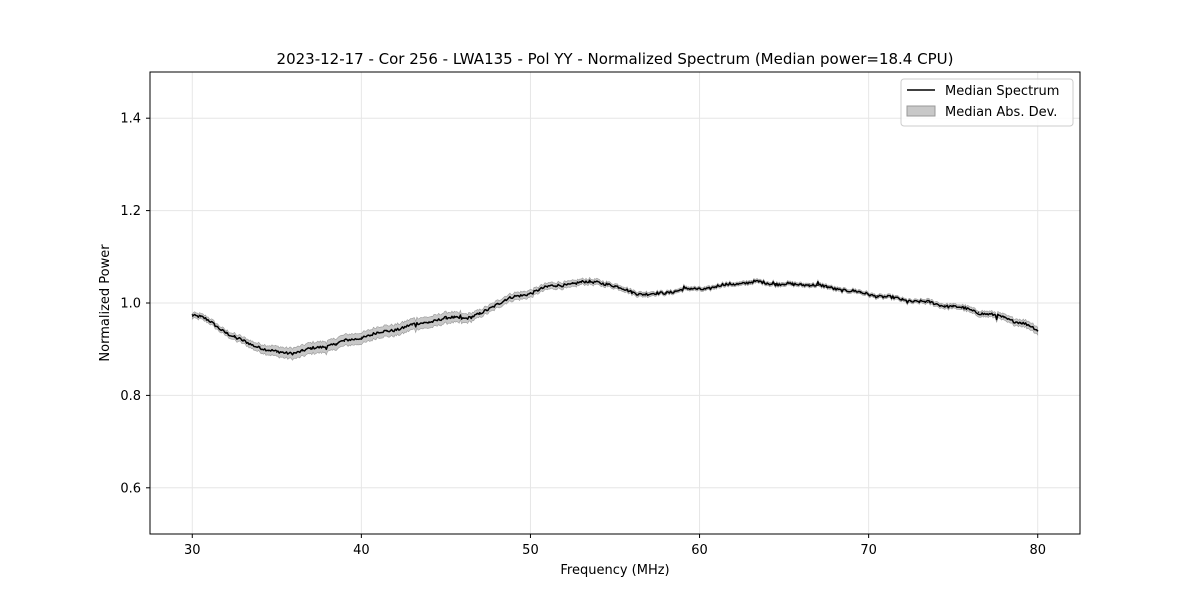 The image size is (1200, 604). Describe the element at coordinates (1001, 112) in the screenshot. I see `legend-mad-label: Median Abs. Dev.` at that location.